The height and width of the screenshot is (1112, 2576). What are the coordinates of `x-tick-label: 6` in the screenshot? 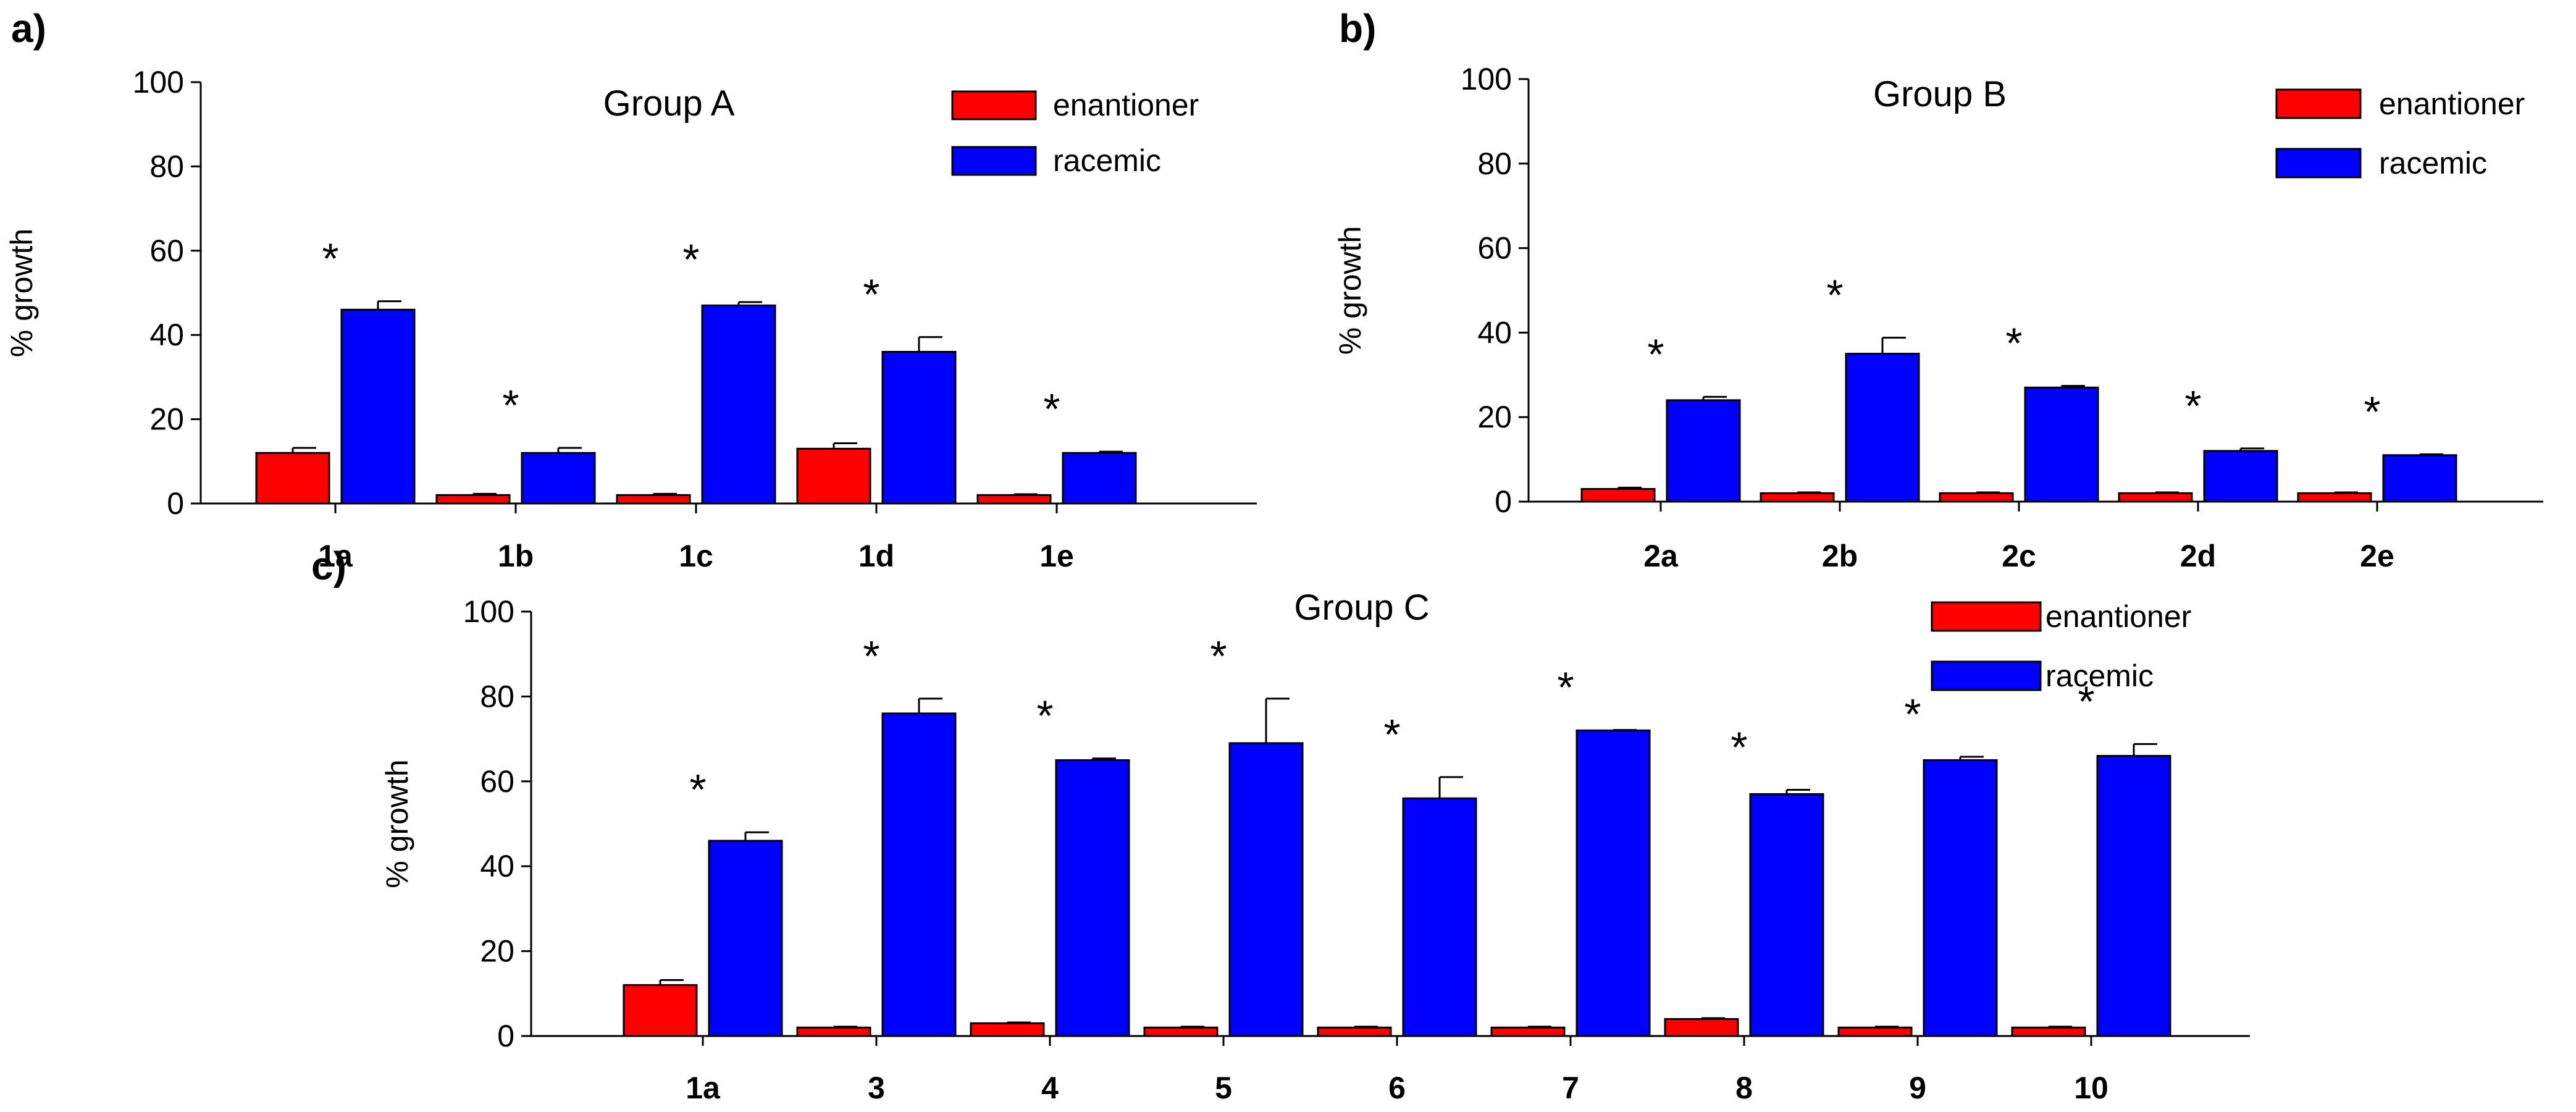 It's located at (1397, 1088).